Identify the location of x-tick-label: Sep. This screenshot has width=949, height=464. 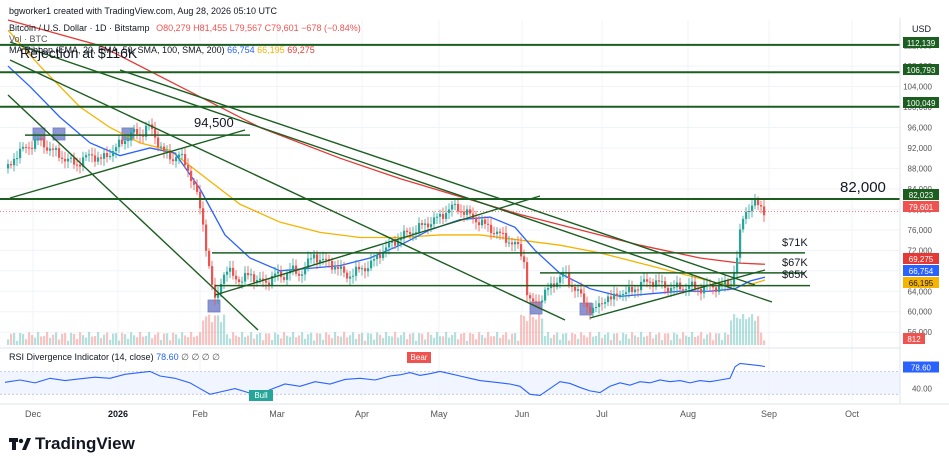
(769, 414).